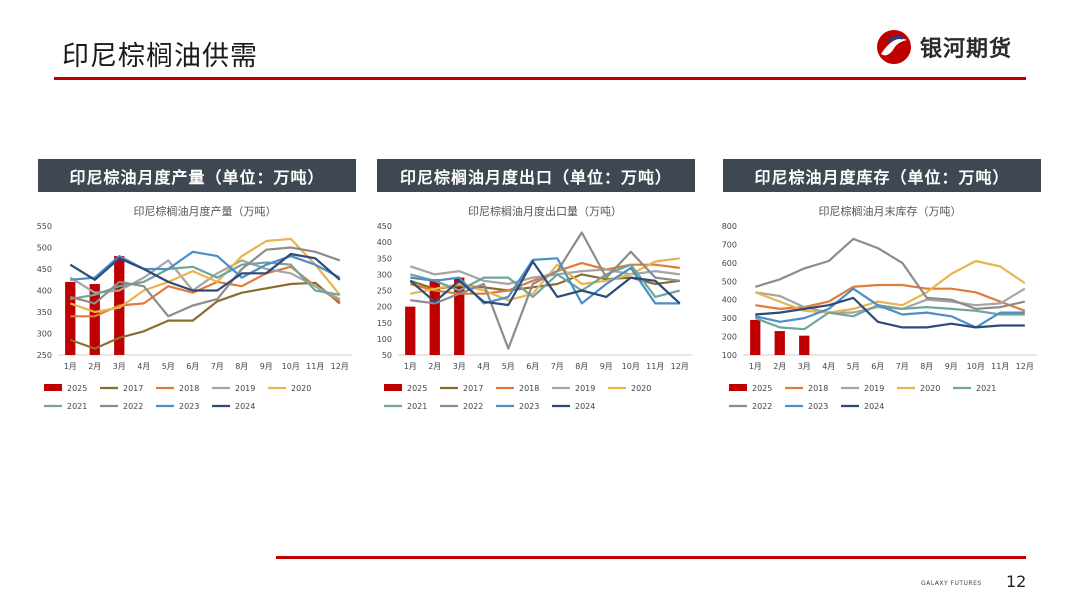 The width and height of the screenshot is (1080, 608). I want to click on galaxy-logo-icon, so click(894, 47).